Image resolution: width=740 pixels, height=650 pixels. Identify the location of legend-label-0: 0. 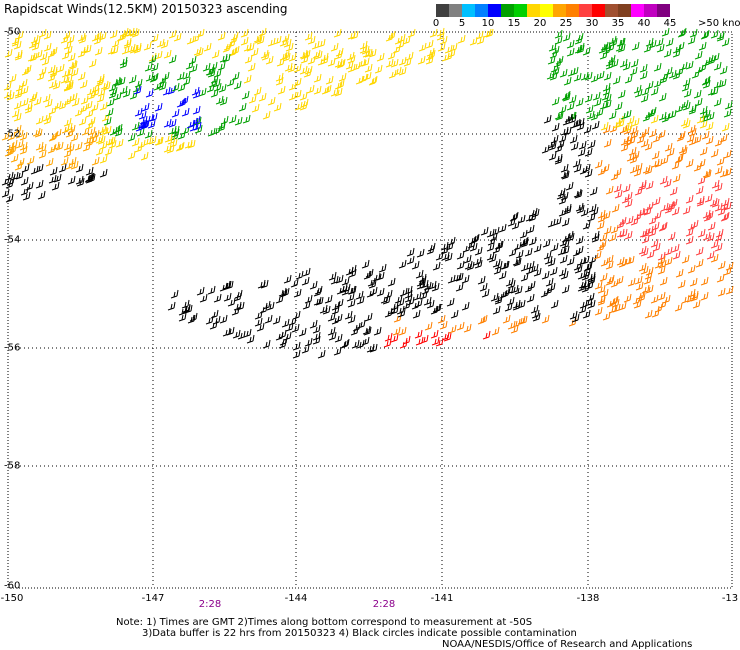
(436, 23).